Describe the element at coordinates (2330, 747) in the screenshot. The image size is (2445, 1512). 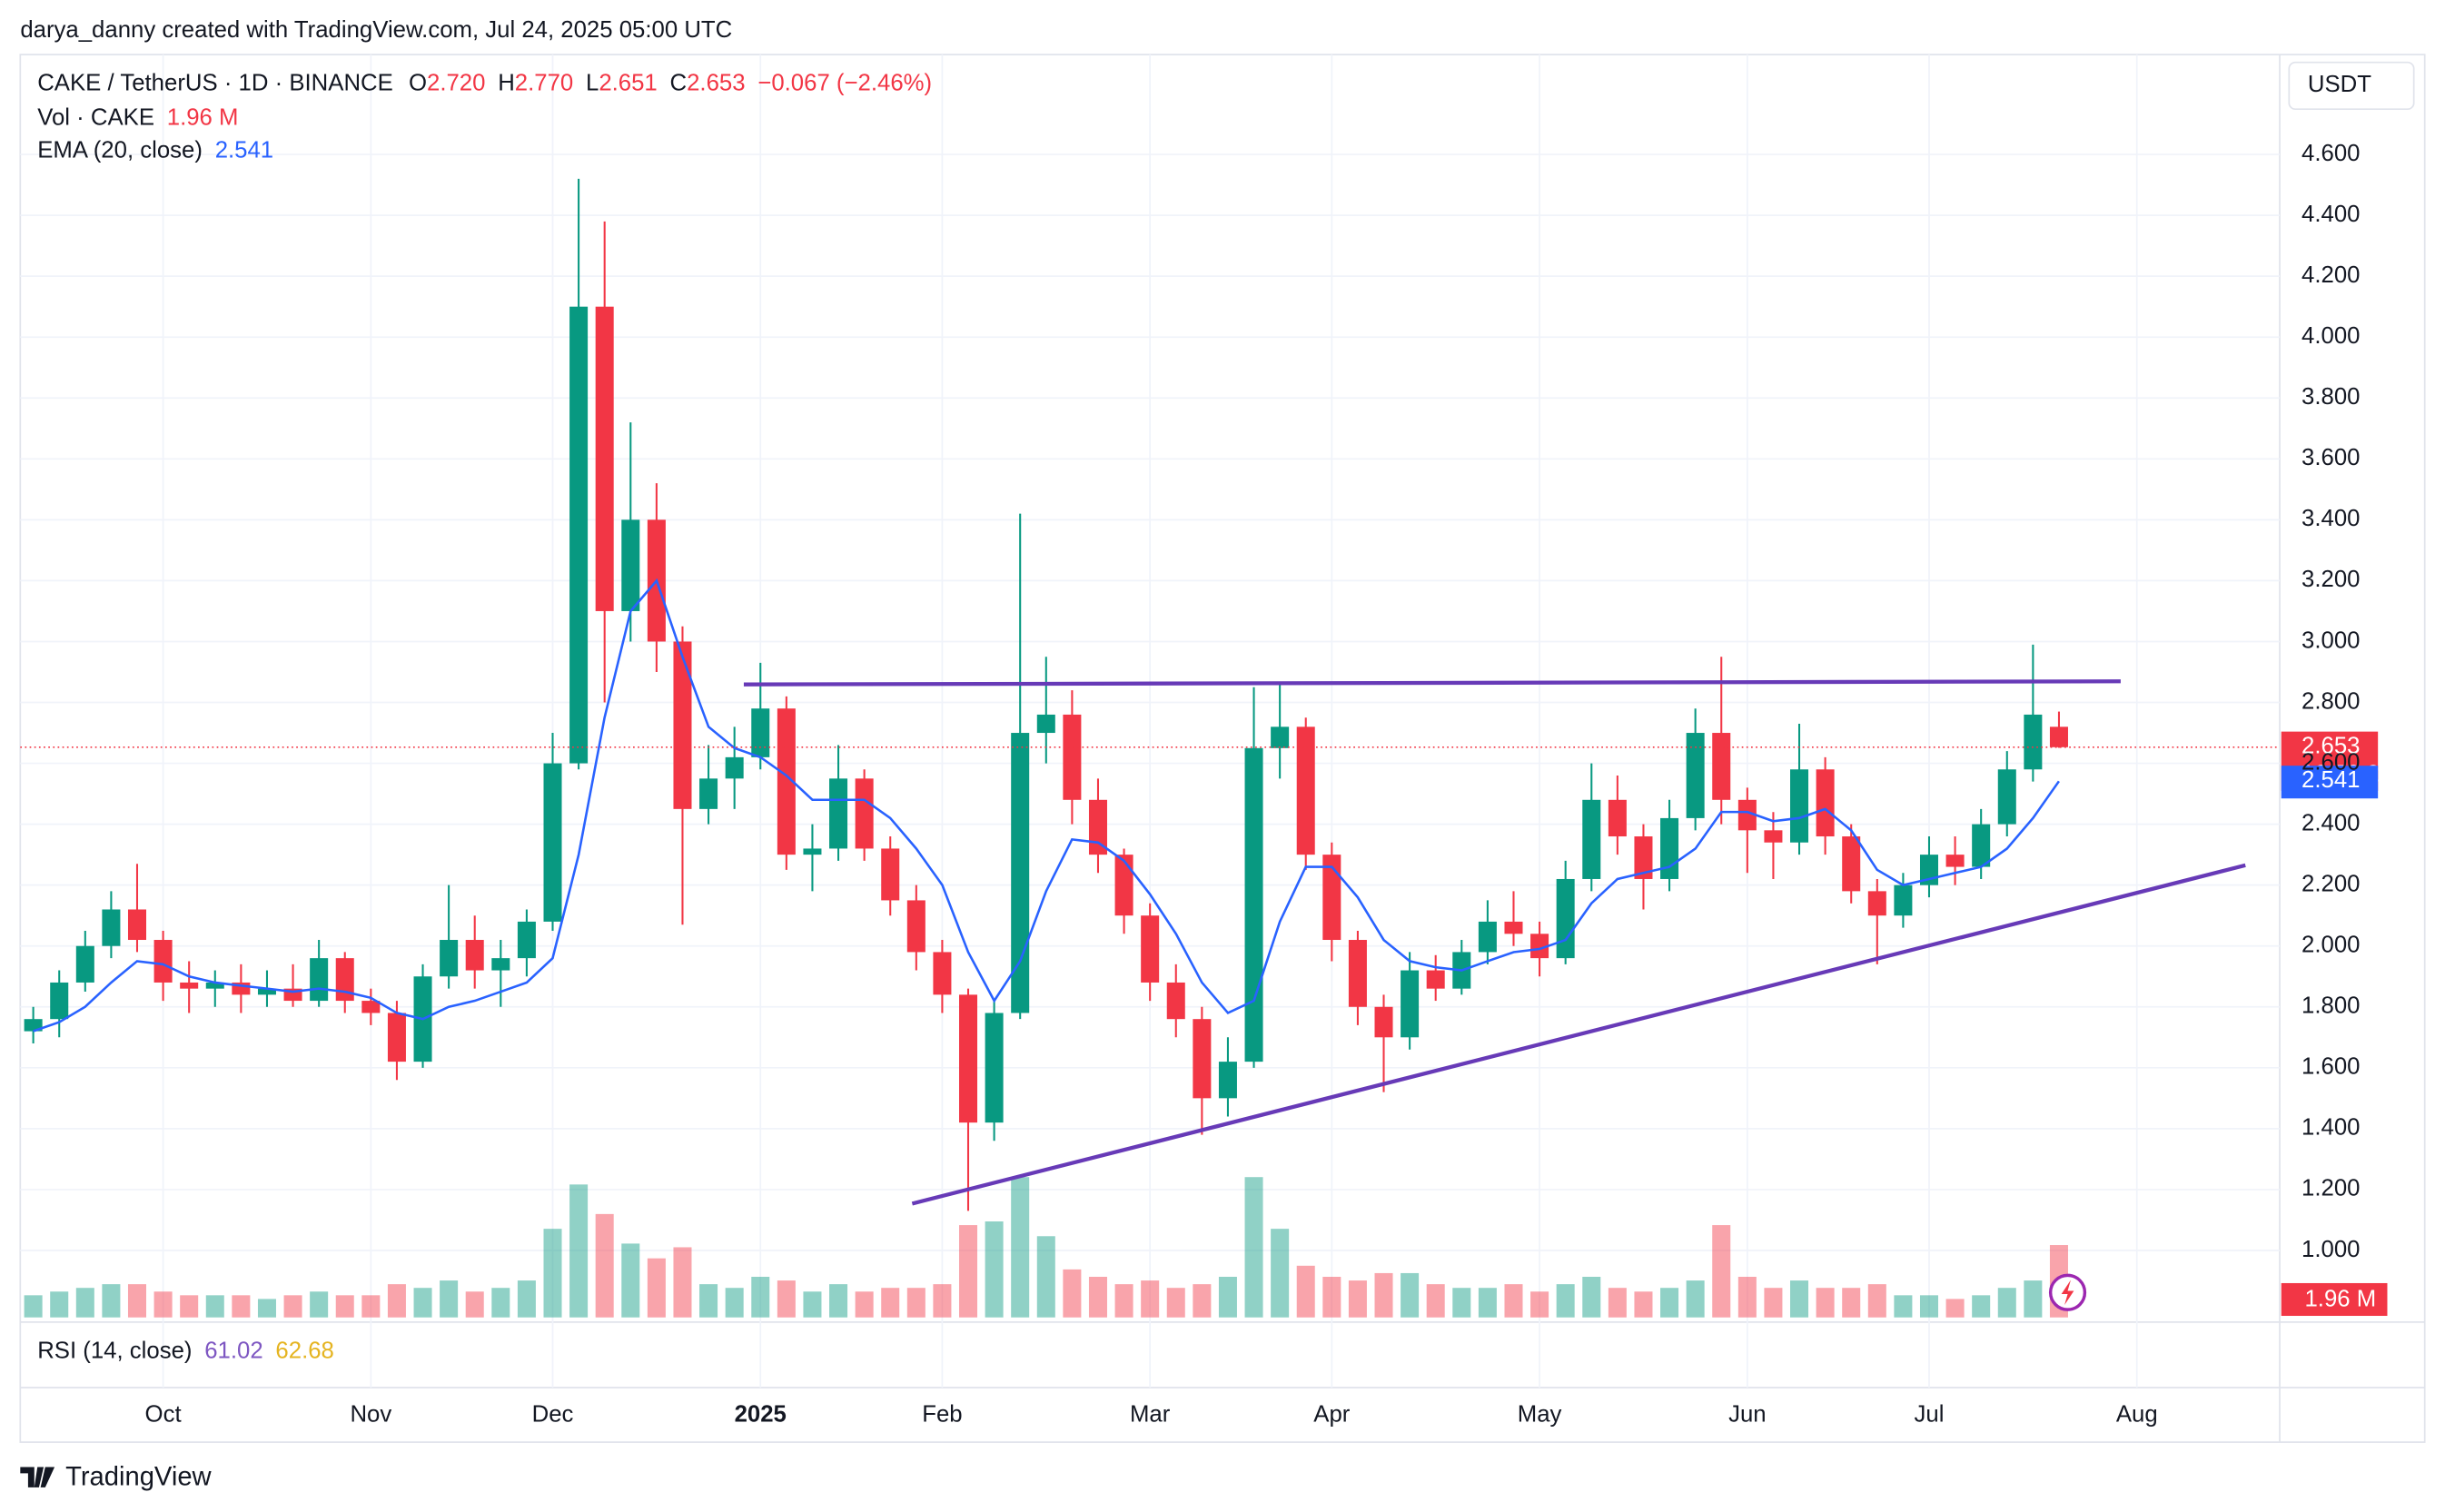
I see `price-badge-text: 2.653` at that location.